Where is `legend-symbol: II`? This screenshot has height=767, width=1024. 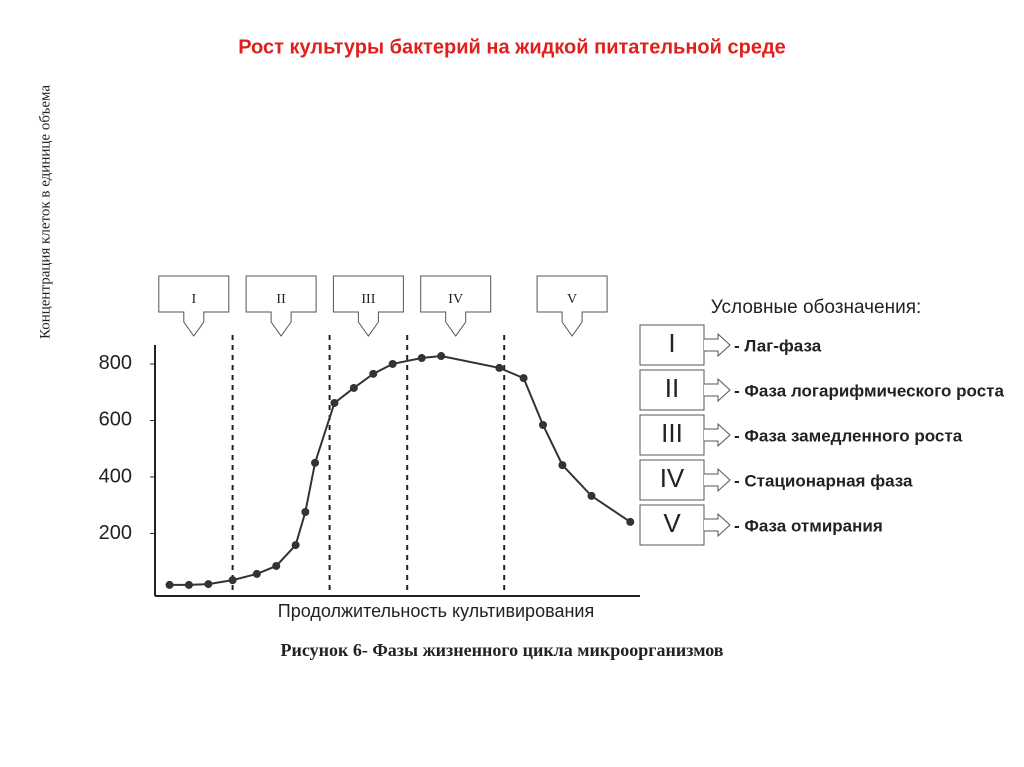
legend-symbol: II is located at coordinates (672, 388).